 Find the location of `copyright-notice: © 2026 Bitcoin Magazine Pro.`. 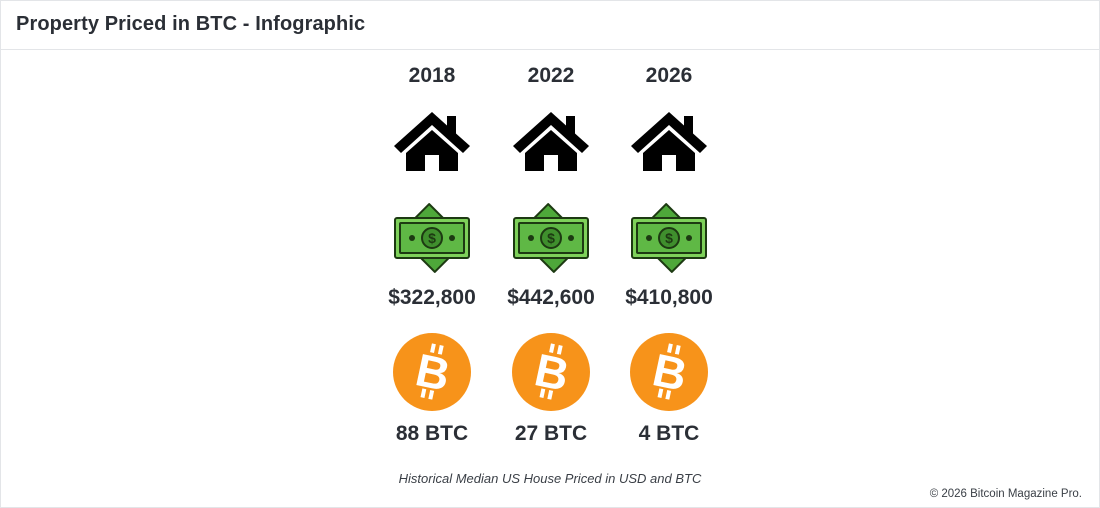

copyright-notice: © 2026 Bitcoin Magazine Pro. is located at coordinates (1005, 494).